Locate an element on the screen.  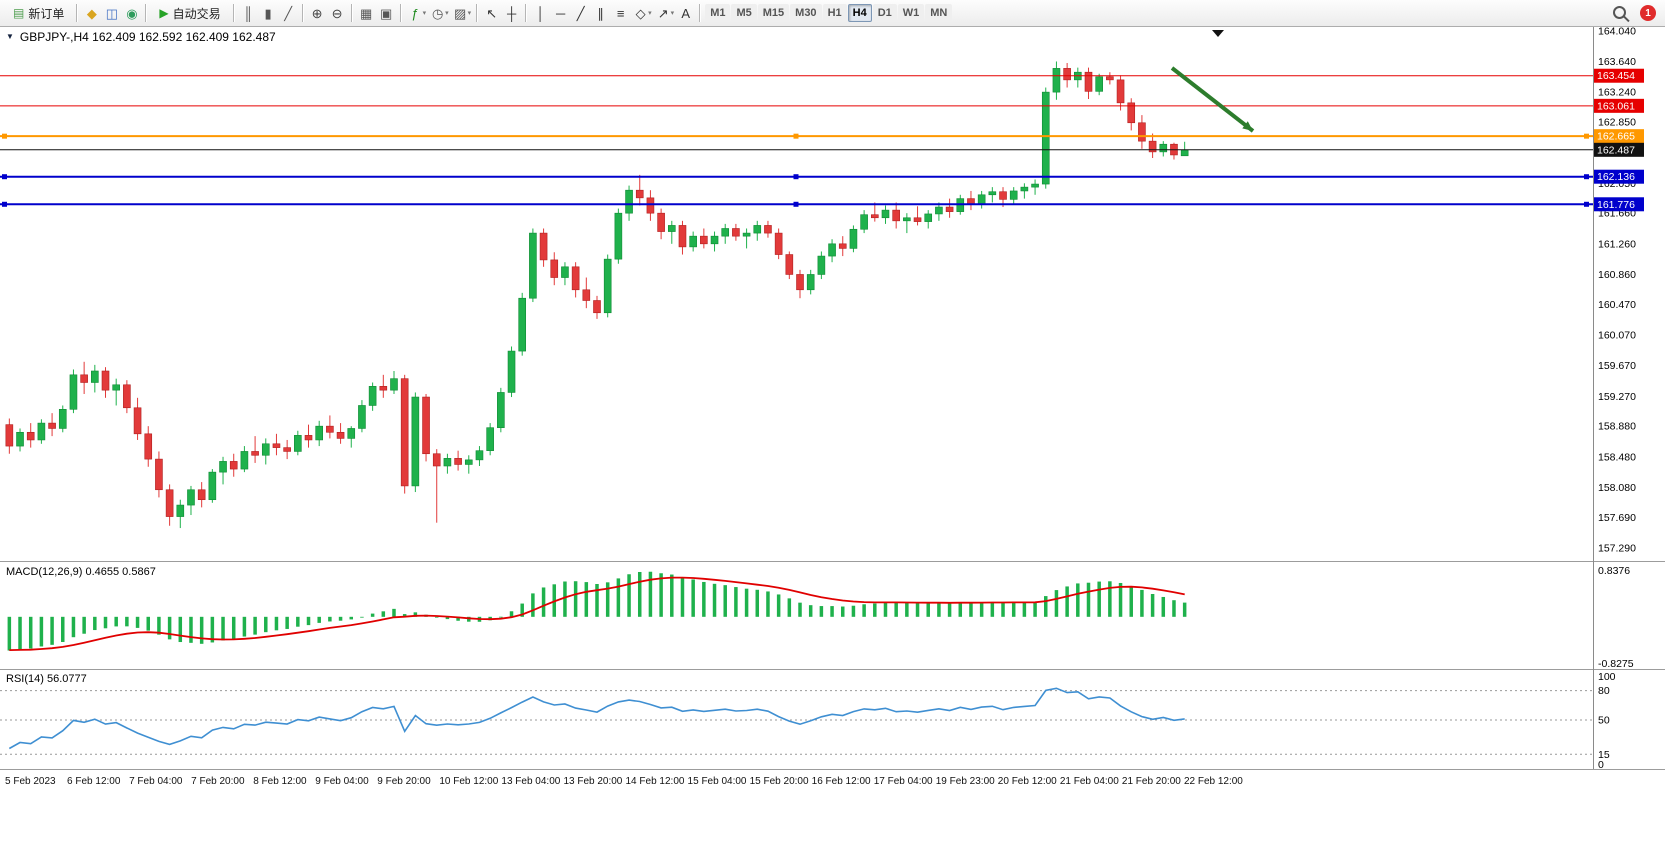
bar-chart-type-icon: ║ is located at coordinates (248, 13).